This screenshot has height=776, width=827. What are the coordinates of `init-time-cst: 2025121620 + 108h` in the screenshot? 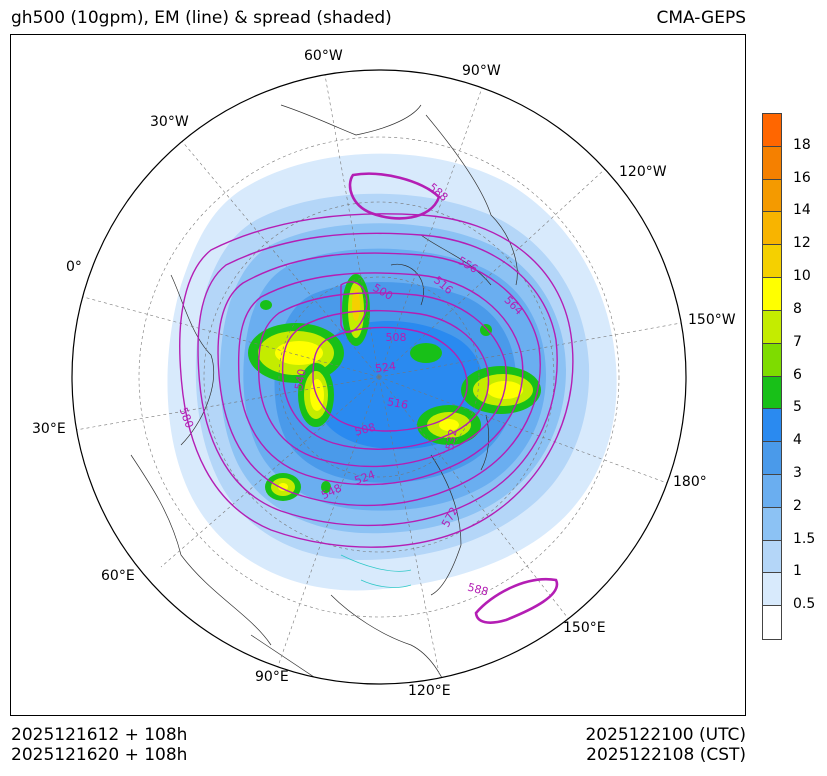 It's located at (99, 755).